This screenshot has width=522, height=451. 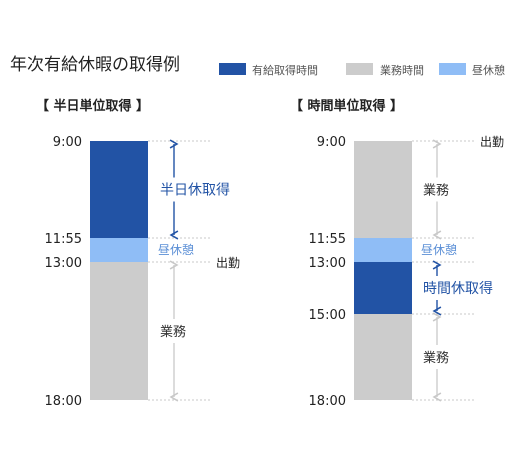 What do you see at coordinates (346, 106) in the screenshot?
I see `panel-heading-hourly: 【 時間単位取得 】` at bounding box center [346, 106].